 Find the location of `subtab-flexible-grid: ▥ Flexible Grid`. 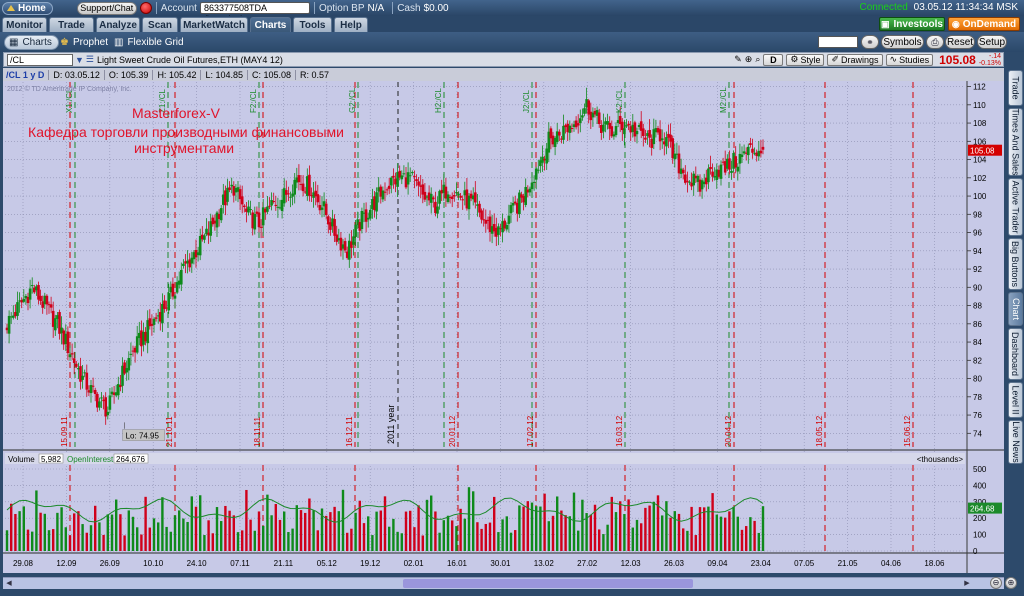

subtab-flexible-grid: ▥ Flexible Grid is located at coordinates (149, 42).